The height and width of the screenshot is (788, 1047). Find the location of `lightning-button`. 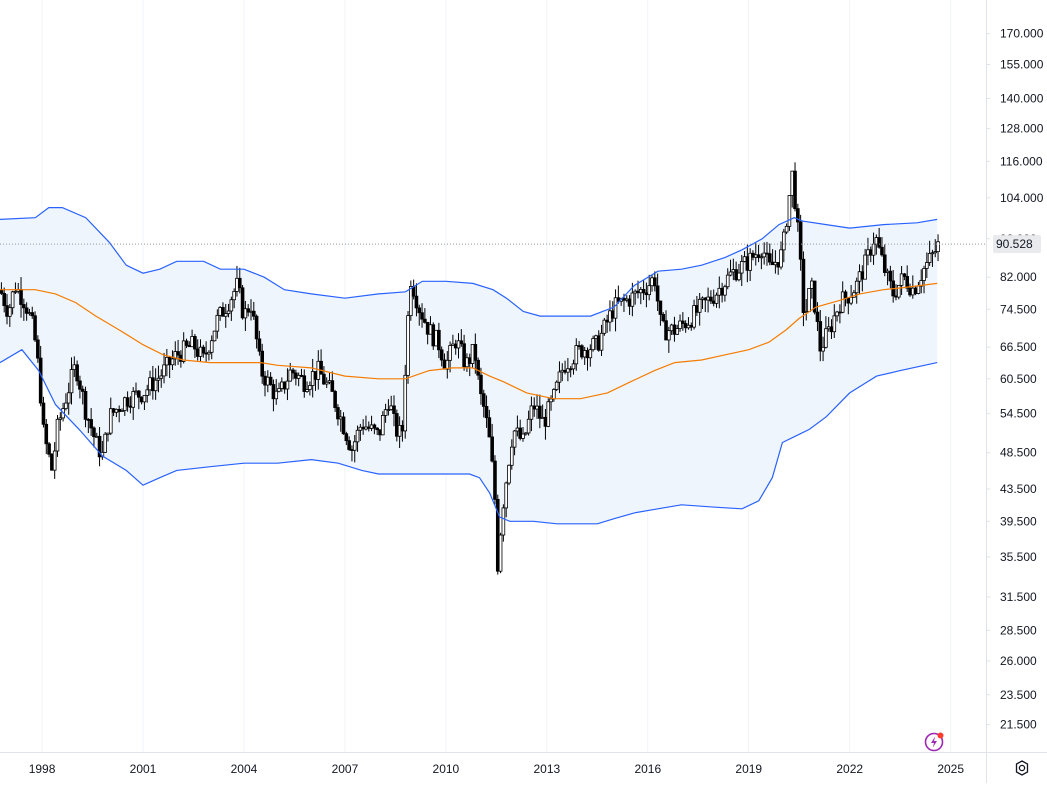

lightning-button is located at coordinates (935, 742).